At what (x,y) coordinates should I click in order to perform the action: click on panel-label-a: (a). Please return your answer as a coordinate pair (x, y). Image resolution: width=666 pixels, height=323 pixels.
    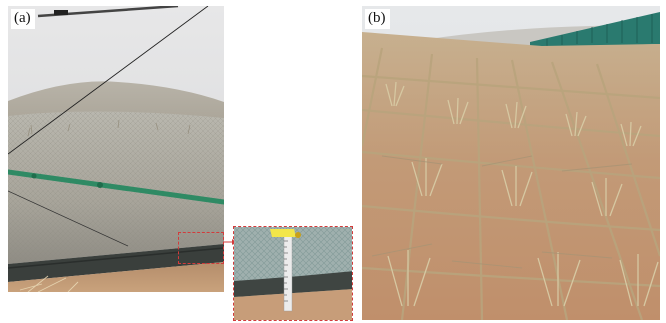
    Looking at the image, I should click on (23, 19).